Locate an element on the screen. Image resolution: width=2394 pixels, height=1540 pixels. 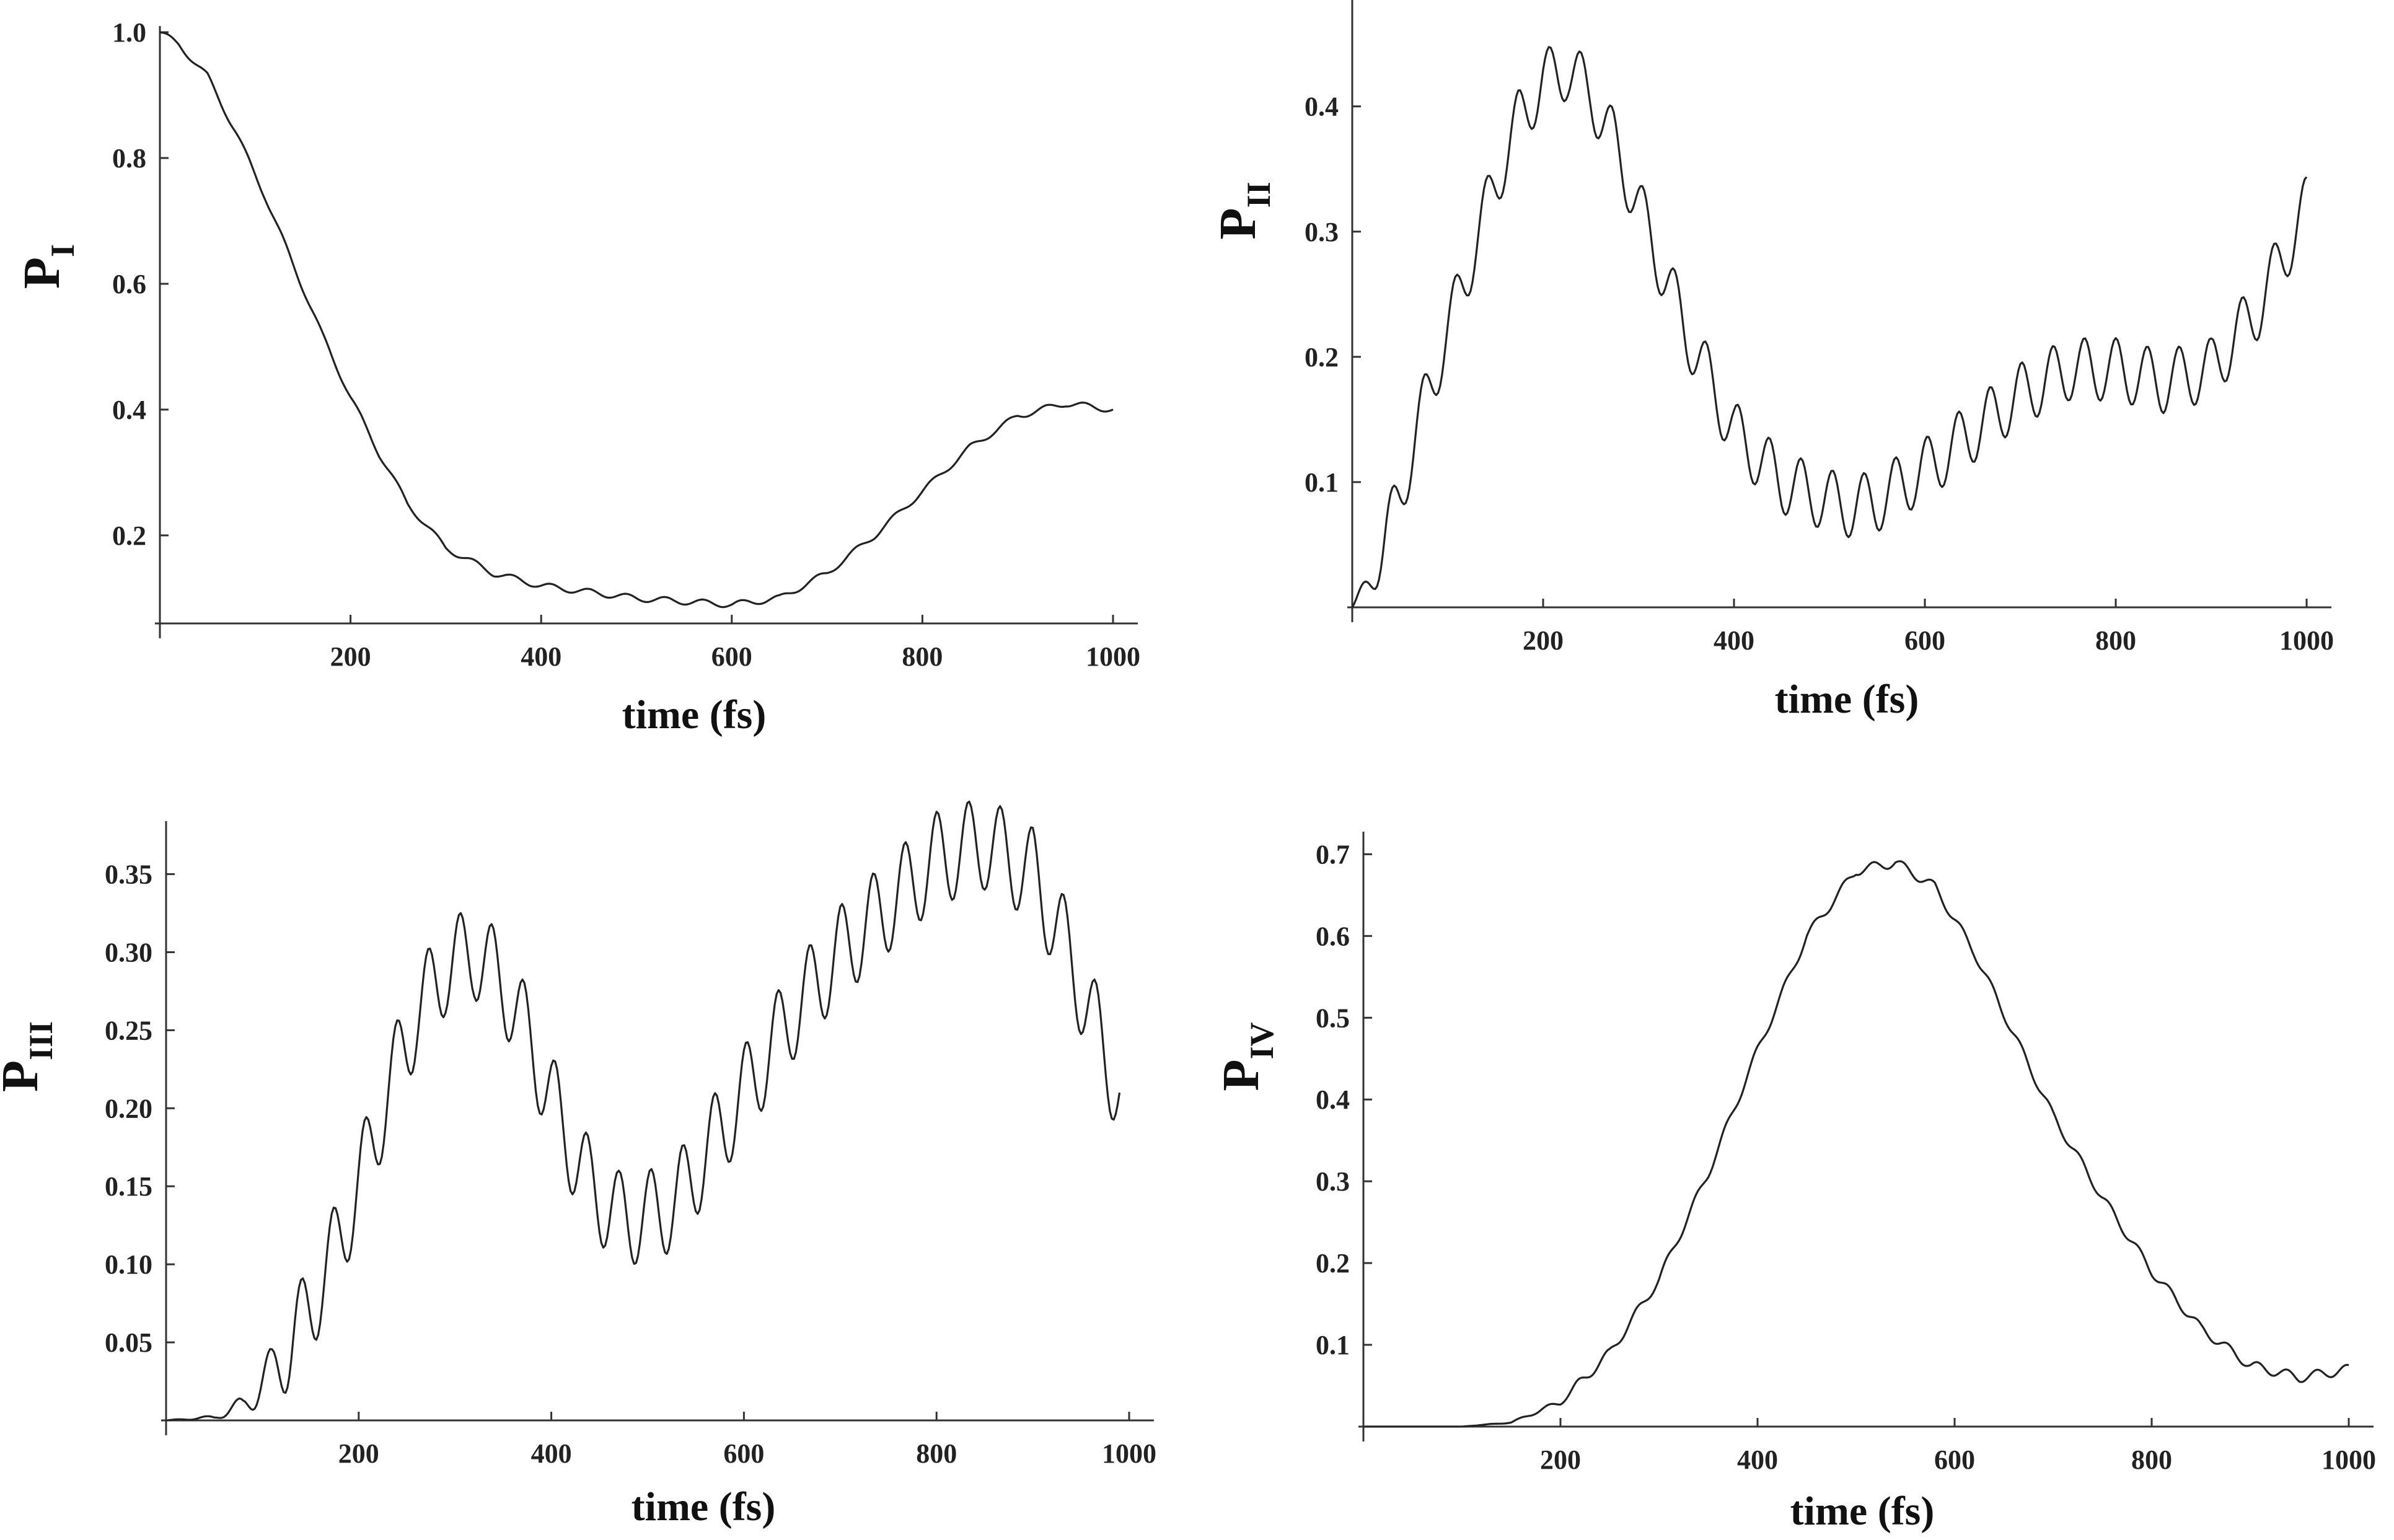
y-tick-label: 0.7 is located at coordinates (1333, 854).